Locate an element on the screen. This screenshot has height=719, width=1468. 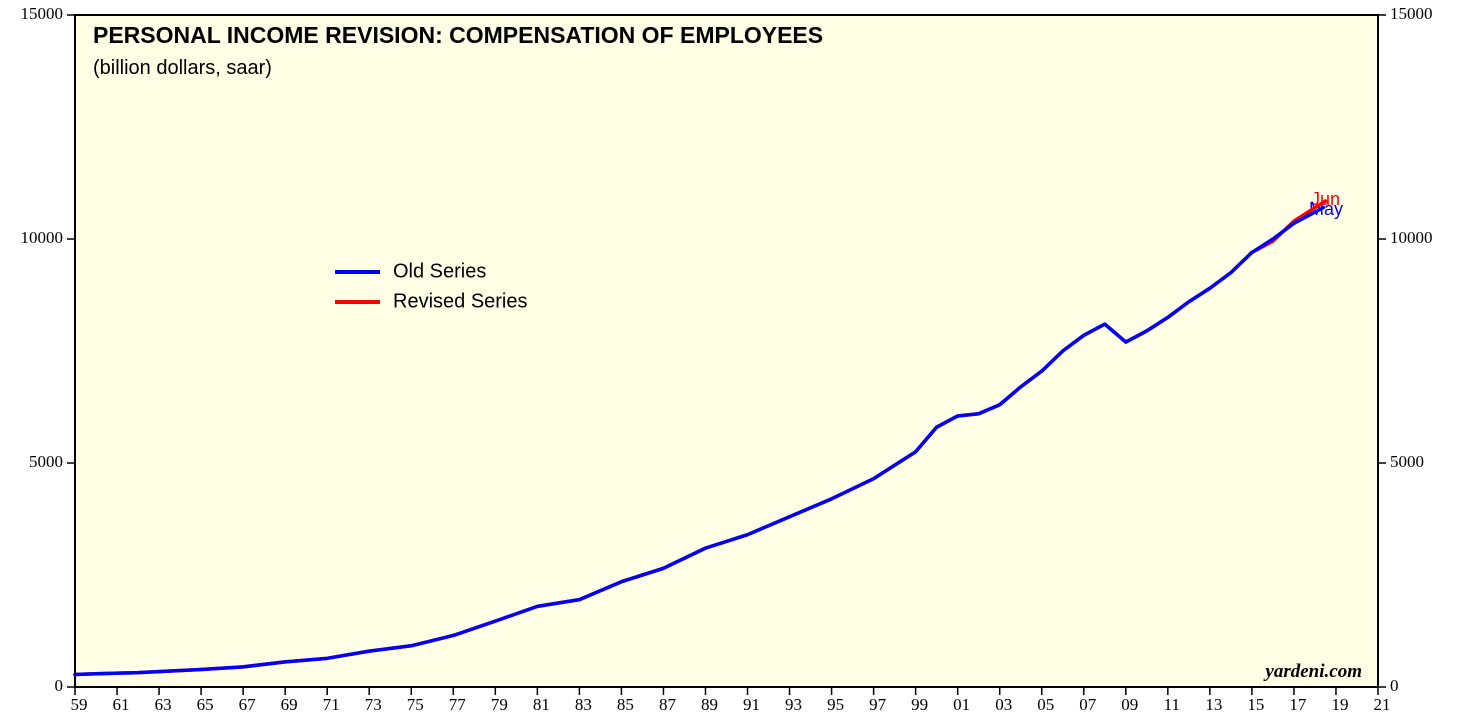
y-tick-label: 15000 is located at coordinates (42, 13).